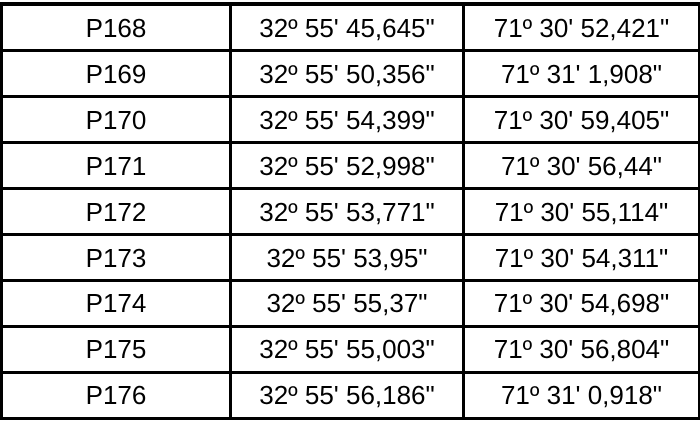 This screenshot has width=700, height=425. I want to click on point-cell: P172, so click(116, 212).